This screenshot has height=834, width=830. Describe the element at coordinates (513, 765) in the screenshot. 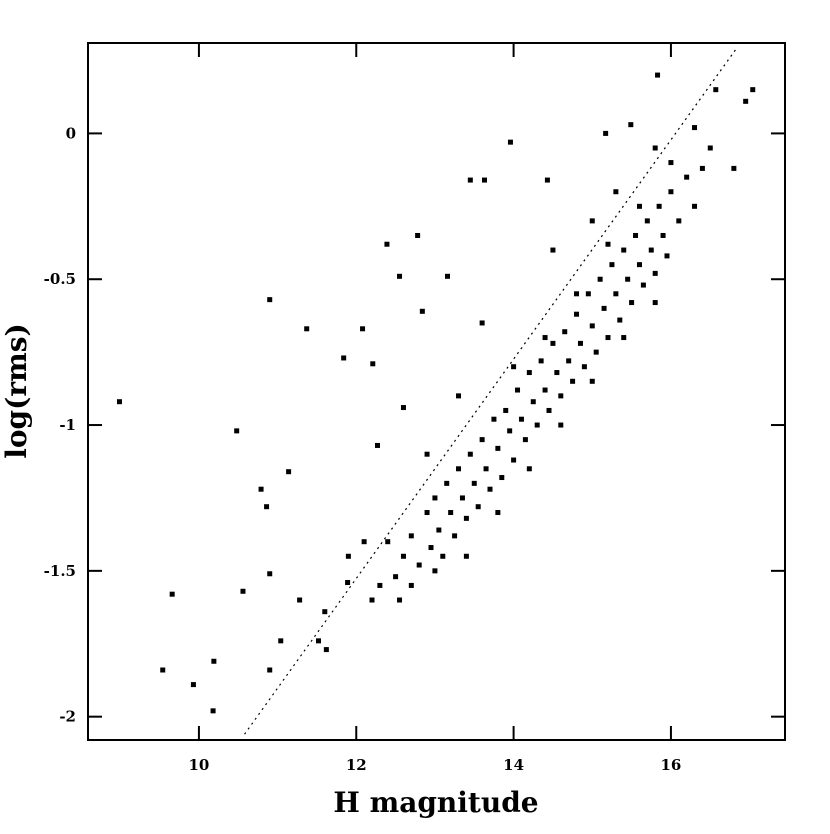

I see `x-tick-label: 14` at that location.